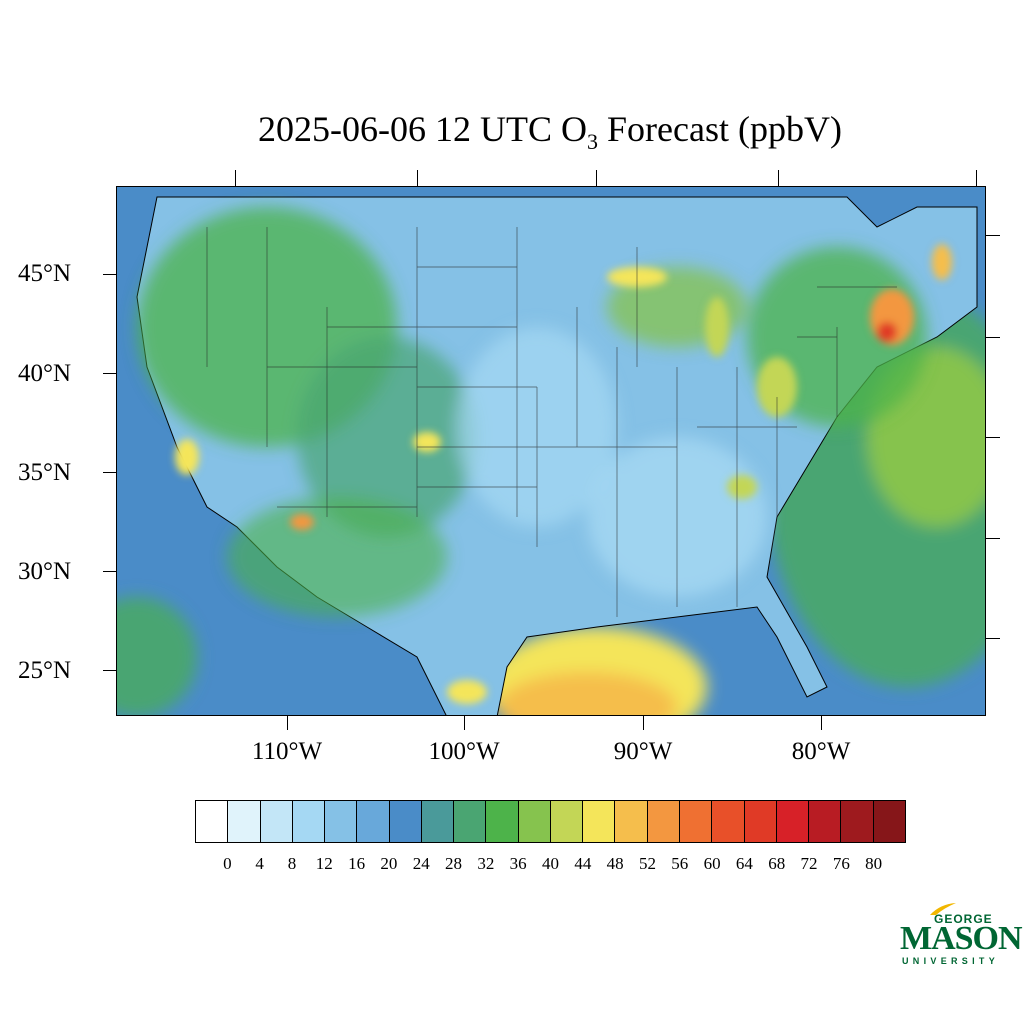  Describe the element at coordinates (809, 863) in the screenshot. I see `colorbar-tick-label: 72` at that location.